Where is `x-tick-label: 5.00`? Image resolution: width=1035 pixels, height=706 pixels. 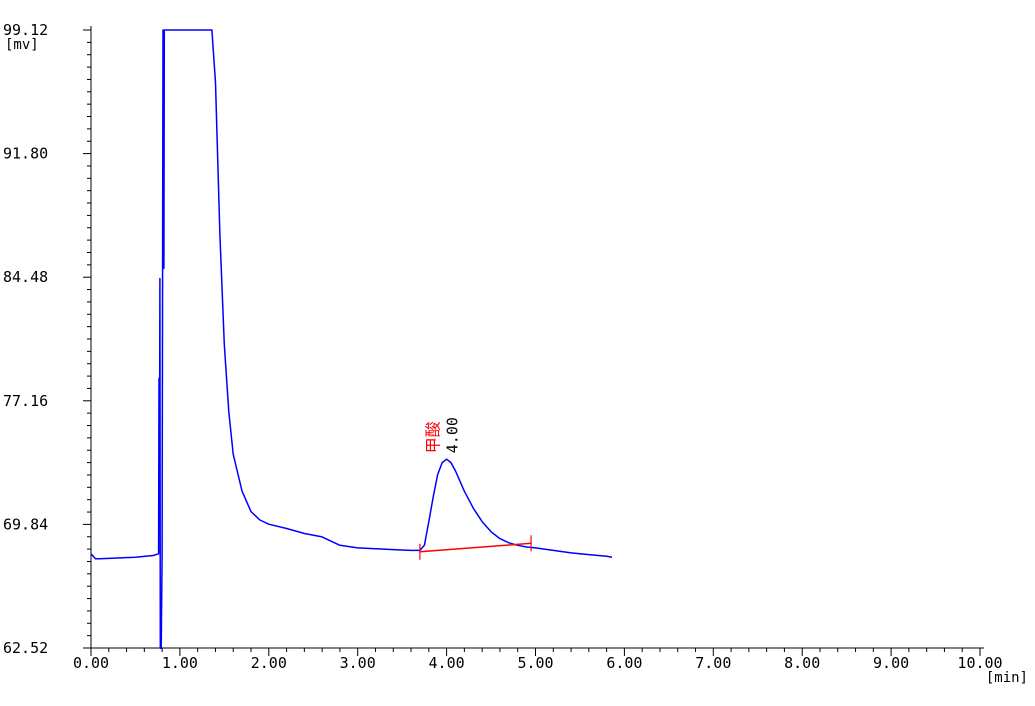 x-tick-label: 5.00 is located at coordinates (535, 663).